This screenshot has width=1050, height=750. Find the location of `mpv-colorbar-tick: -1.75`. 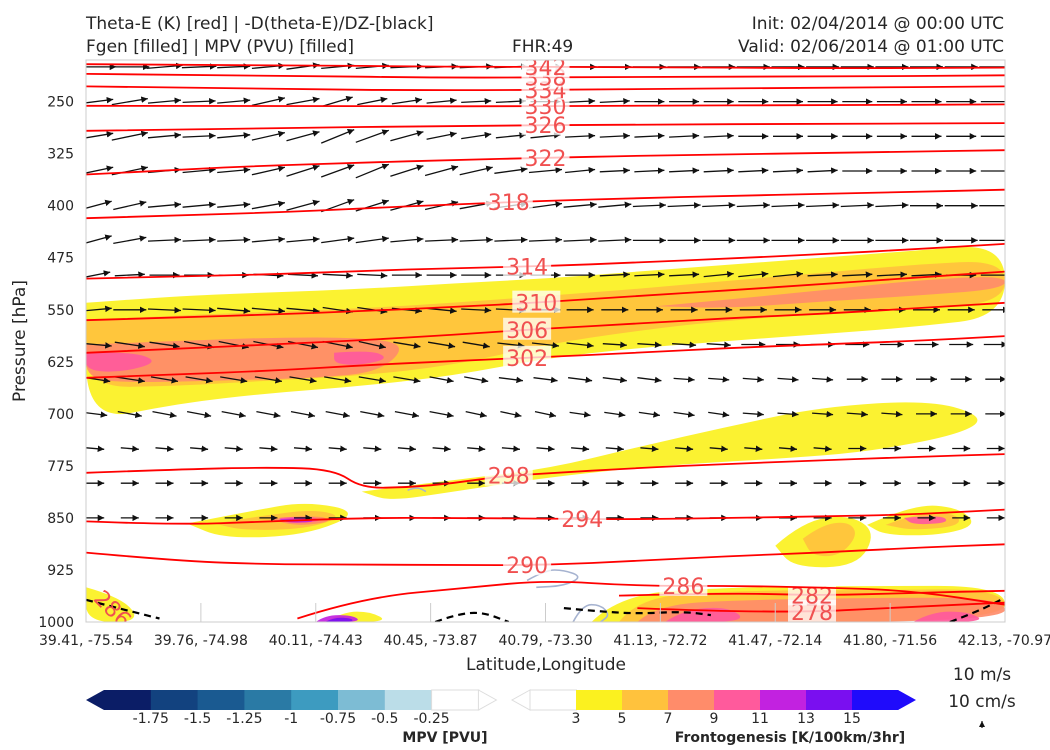

mpv-colorbar-tick: -1.75 is located at coordinates (151, 719).